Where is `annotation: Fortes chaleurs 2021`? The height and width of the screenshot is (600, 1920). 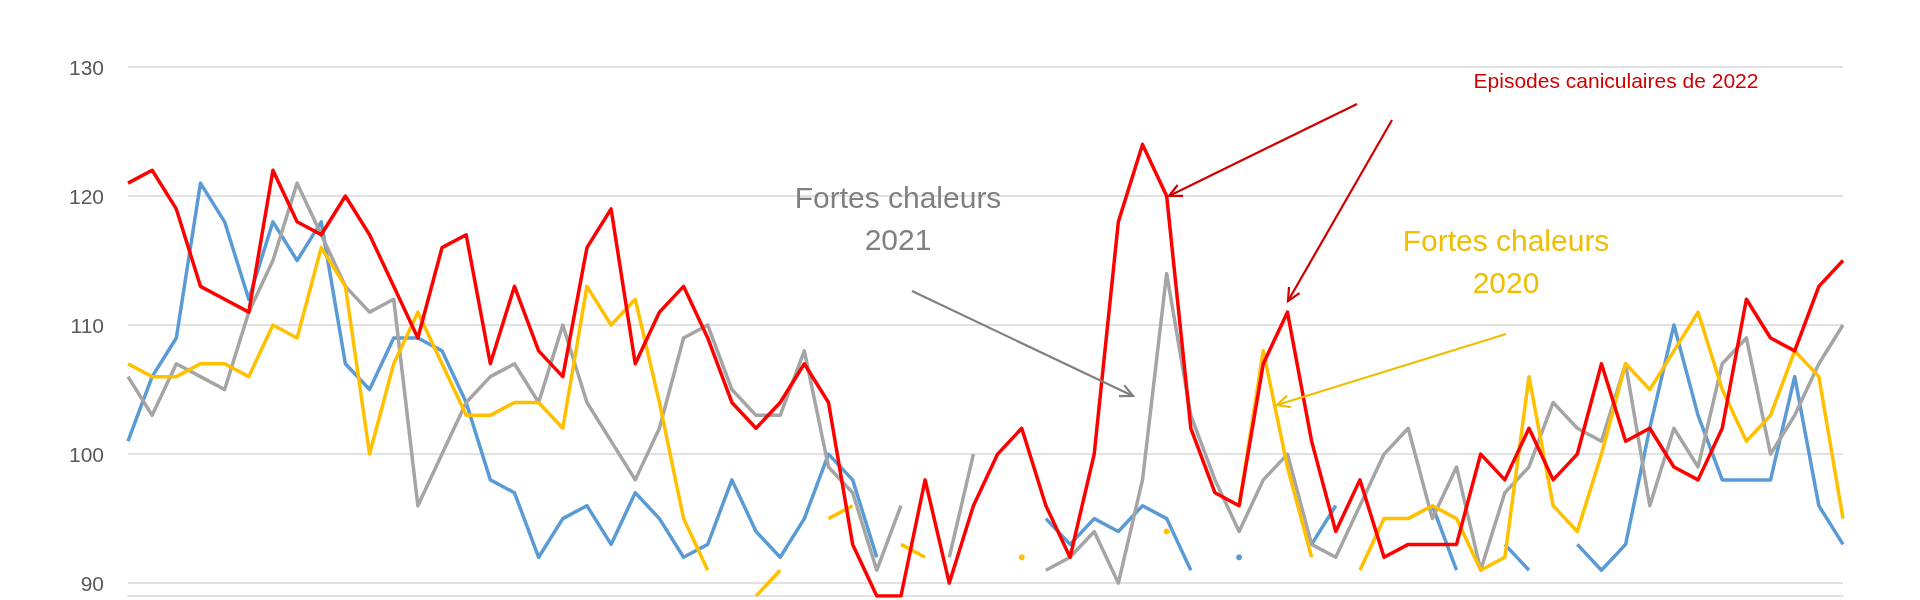 annotation: Fortes chaleurs 2021 is located at coordinates (898, 218).